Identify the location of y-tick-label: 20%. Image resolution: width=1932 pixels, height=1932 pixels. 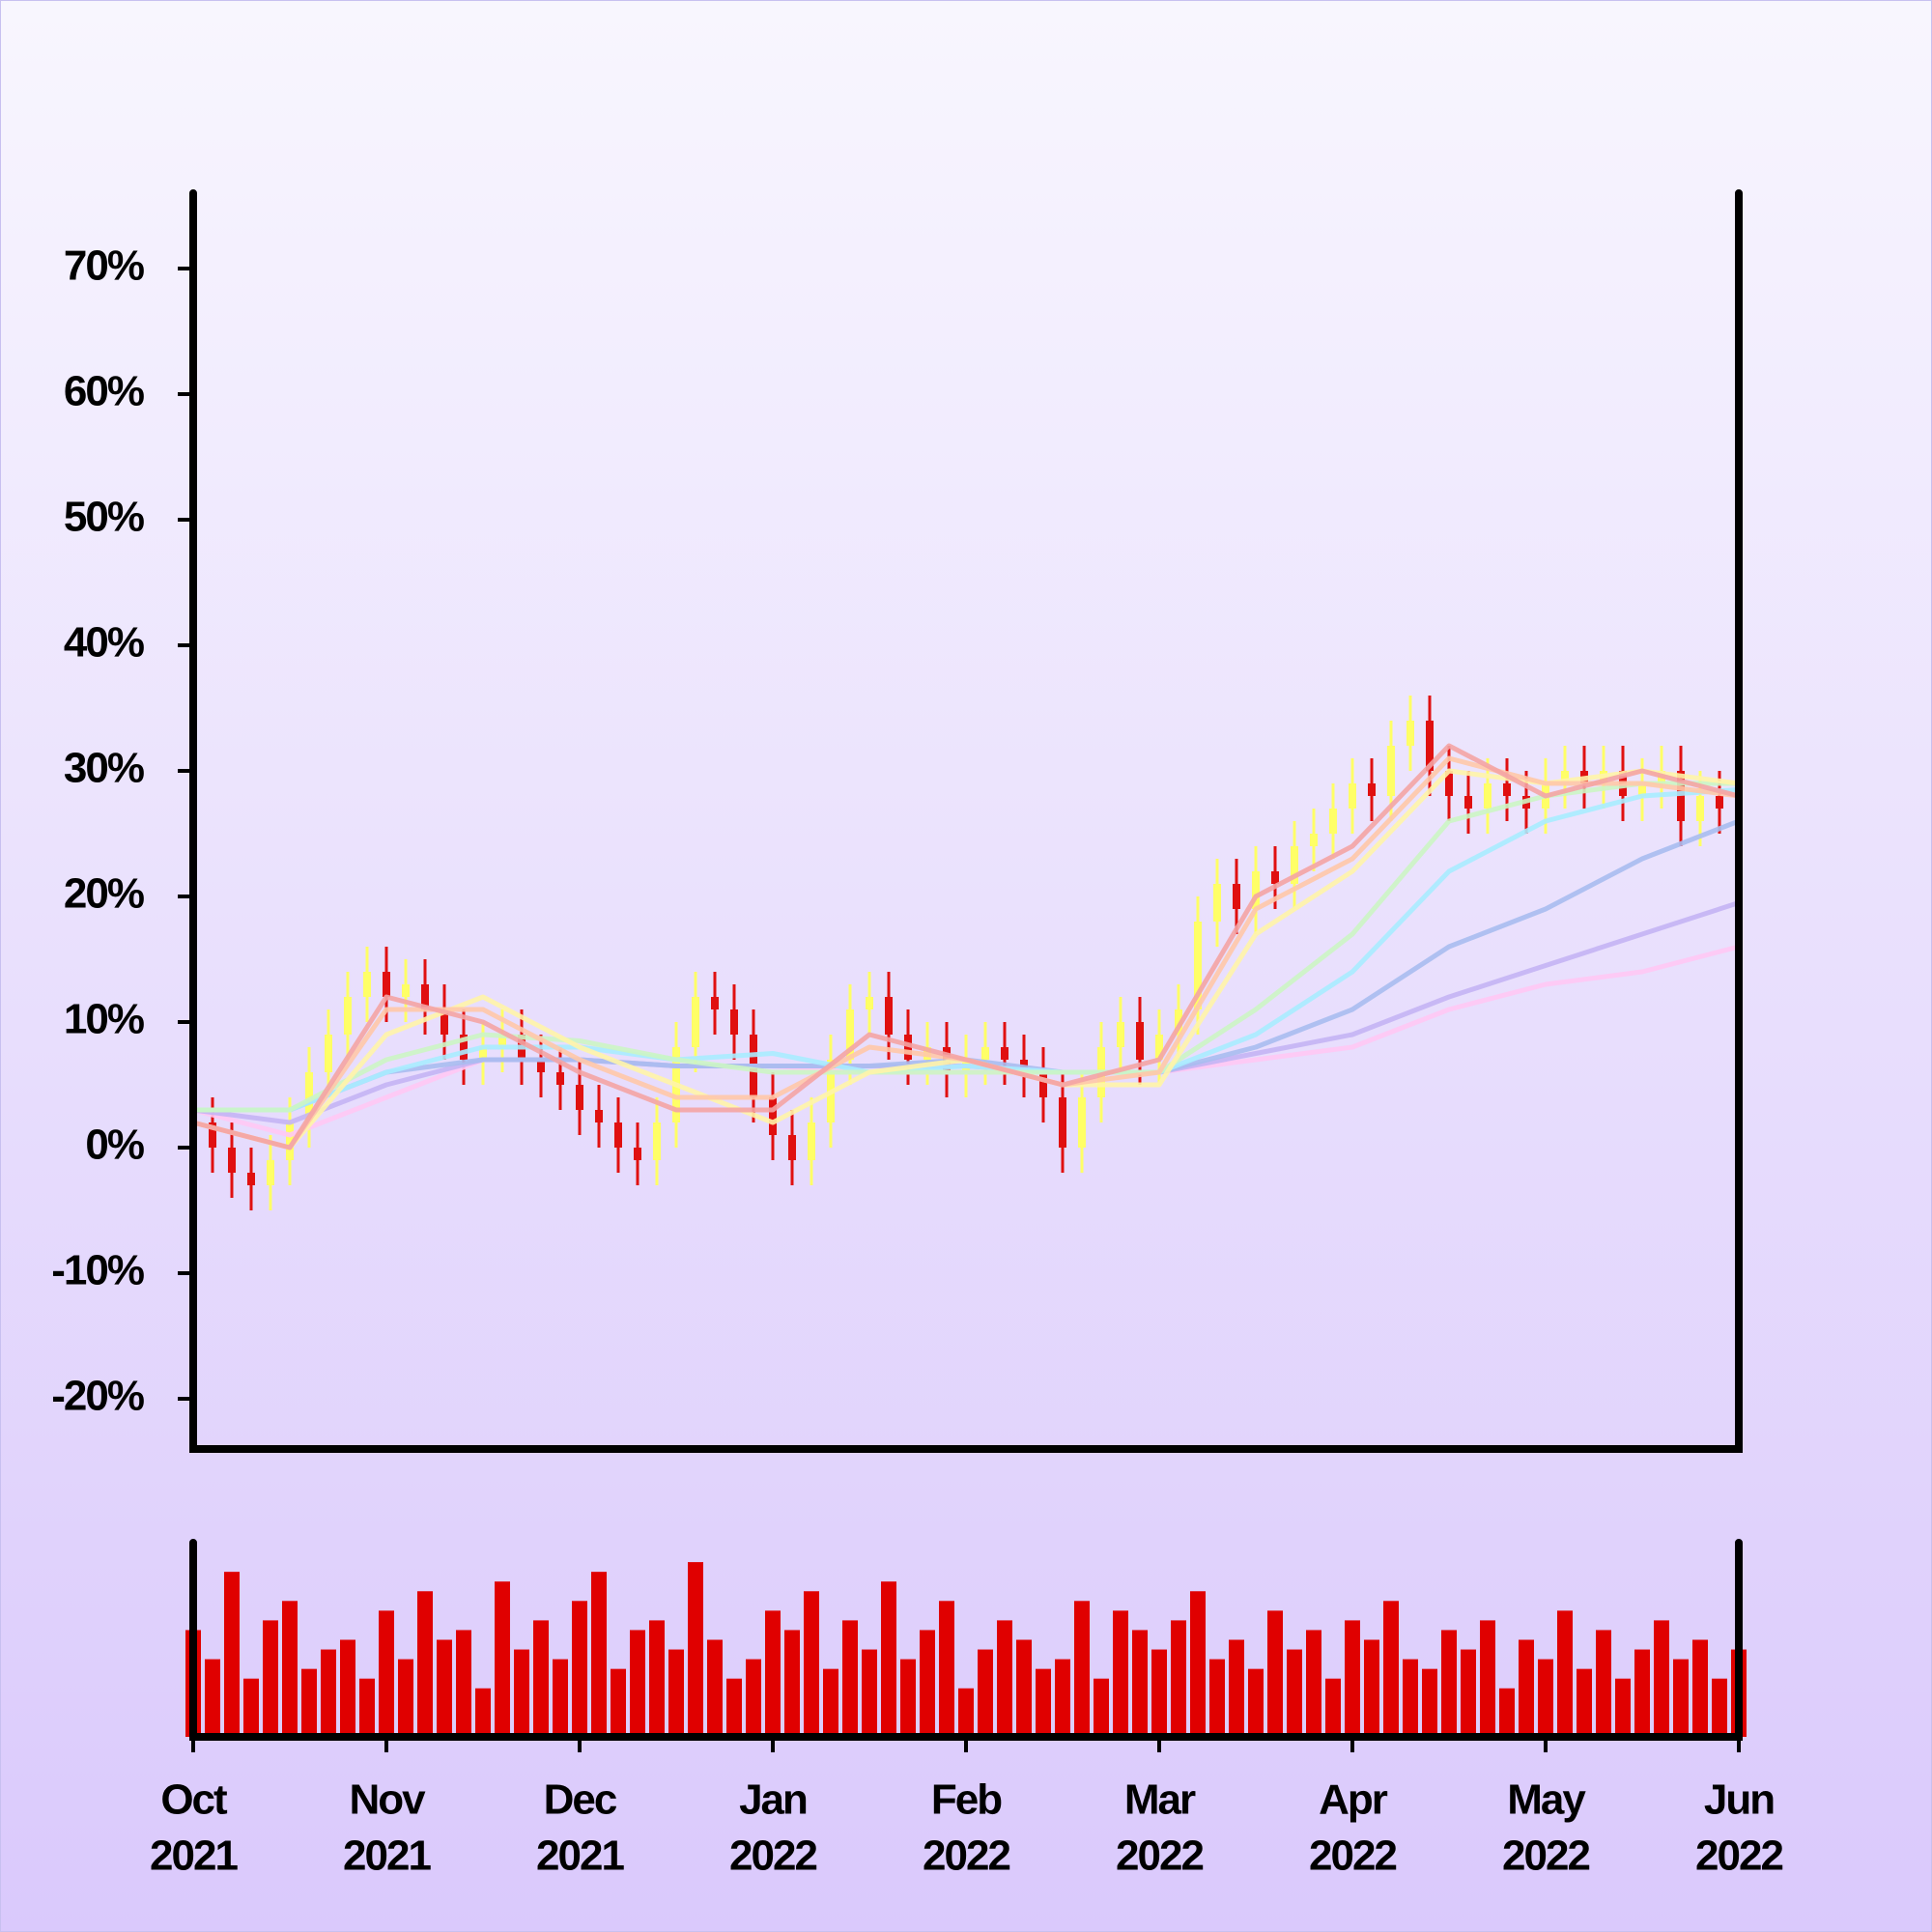
(104, 894).